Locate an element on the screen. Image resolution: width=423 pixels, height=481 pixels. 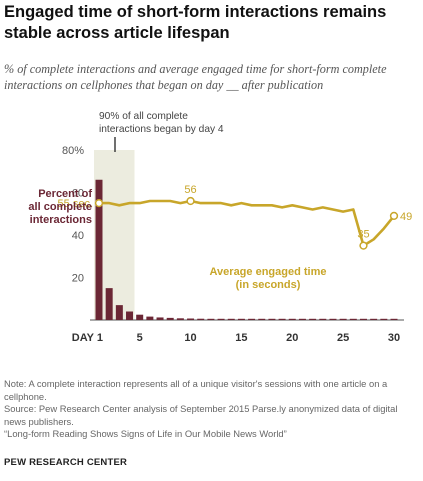
engaged-time-line-group: 55 sec. 56 35 49 is located at coordinates (235, 217).